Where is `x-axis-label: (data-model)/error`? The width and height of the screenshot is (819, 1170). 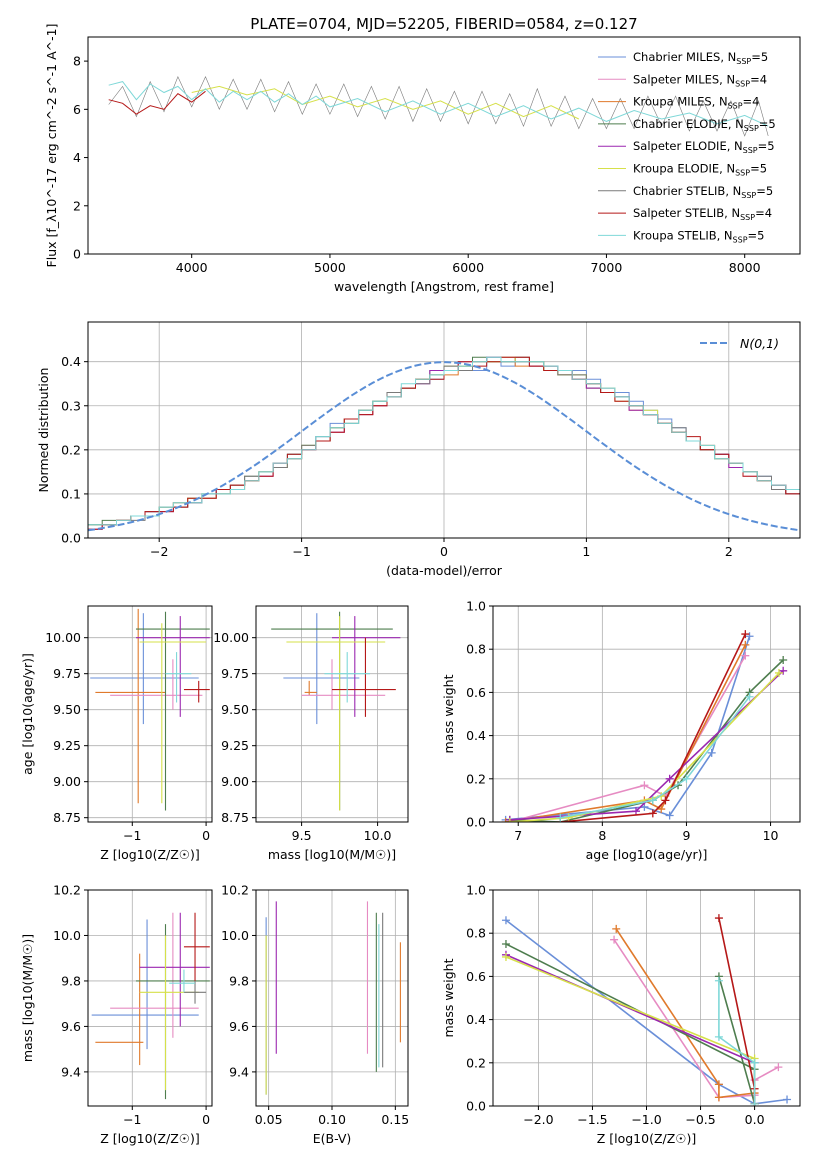 x-axis-label: (data-model)/error is located at coordinates (444, 570).